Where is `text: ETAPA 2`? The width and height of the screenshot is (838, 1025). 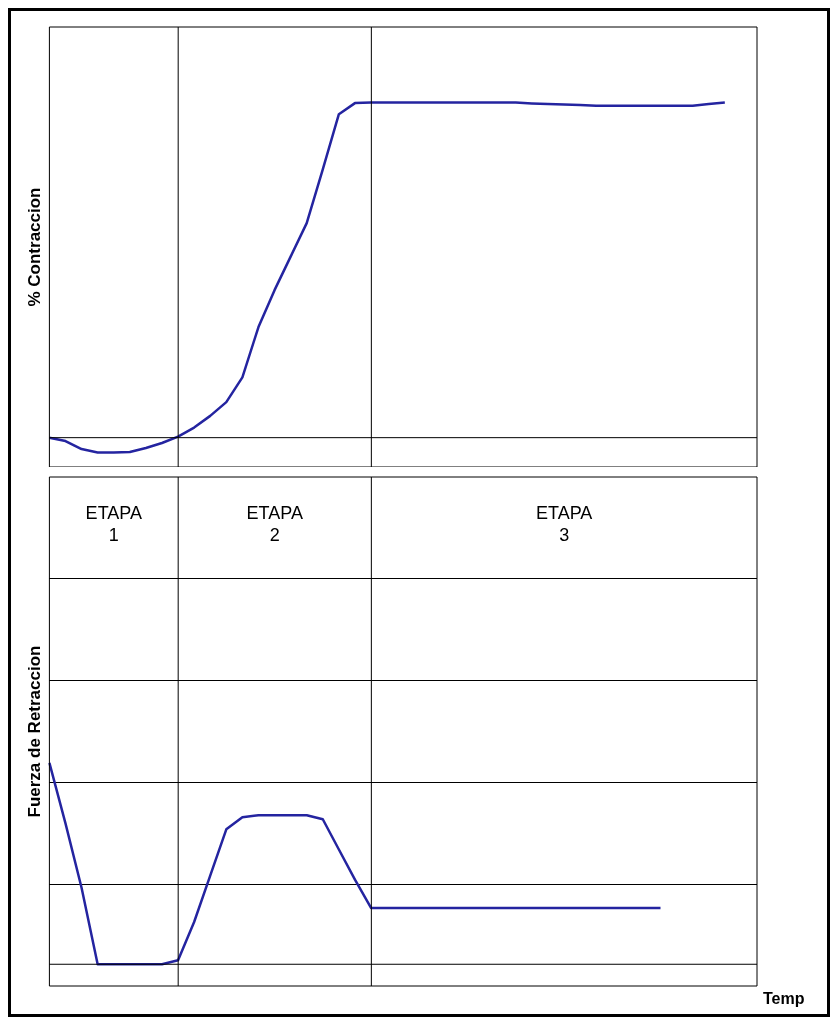
text: ETAPA 2 is located at coordinates (274, 523).